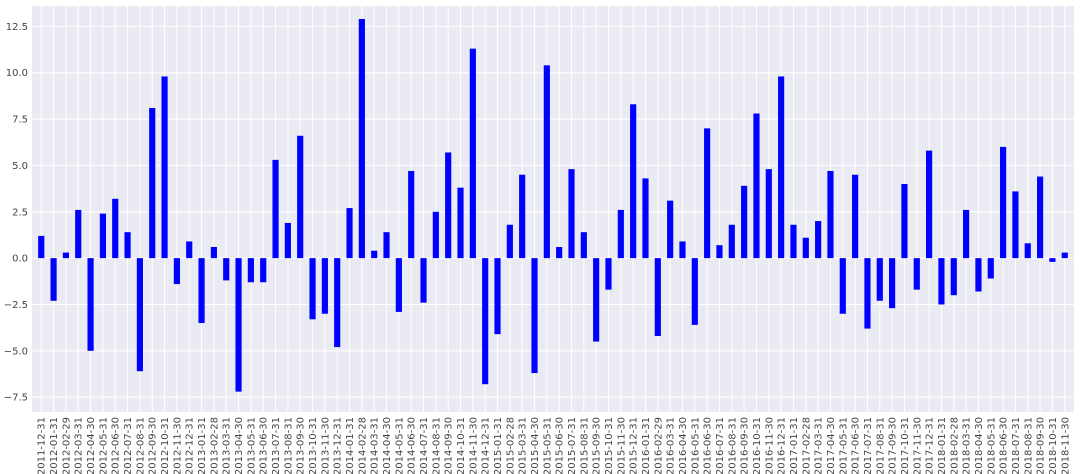 This screenshot has height=474, width=1080. Describe the element at coordinates (79, 445) in the screenshot. I see `x-tick-label: 2012-03-31` at that location.